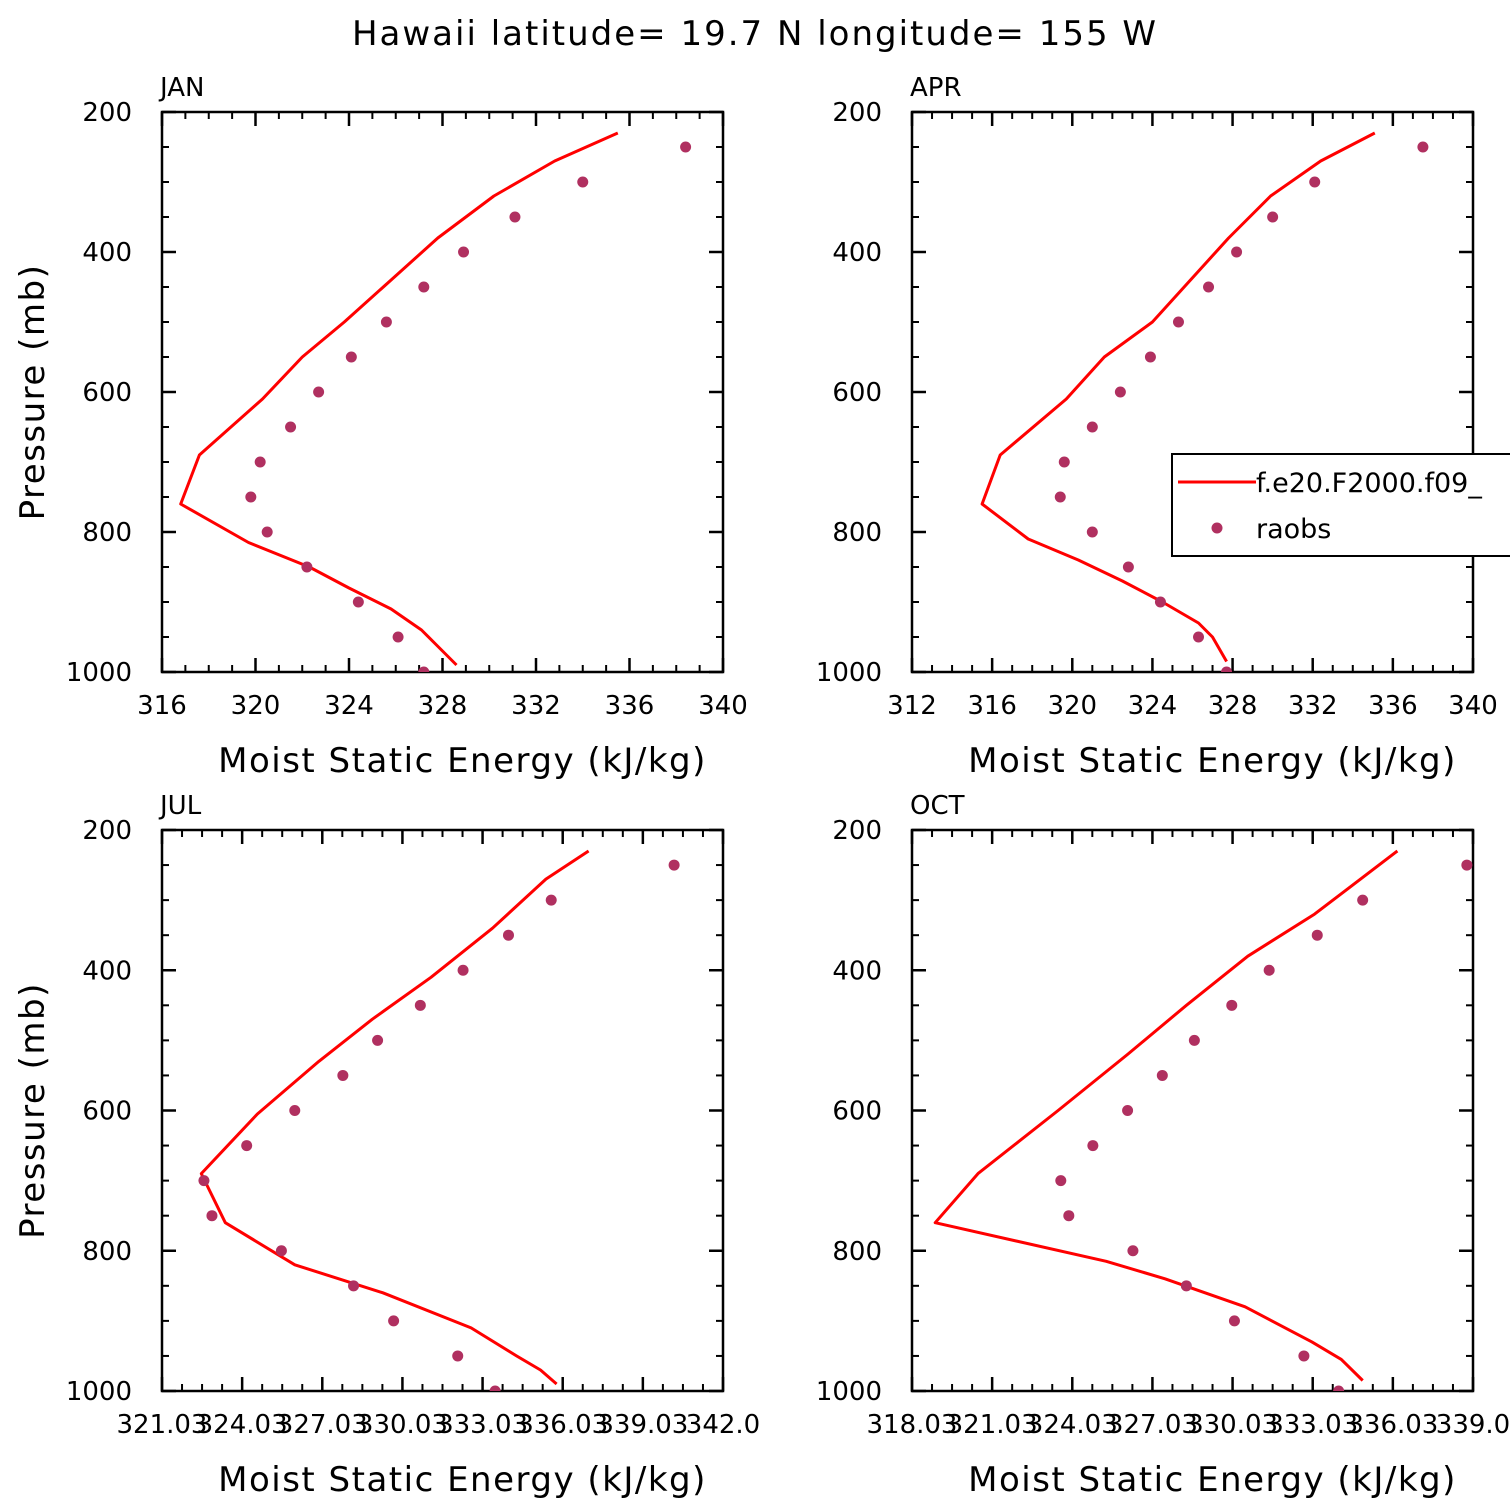 The height and width of the screenshot is (1510, 1510). I want to click on panel-label: JAN, so click(181, 88).